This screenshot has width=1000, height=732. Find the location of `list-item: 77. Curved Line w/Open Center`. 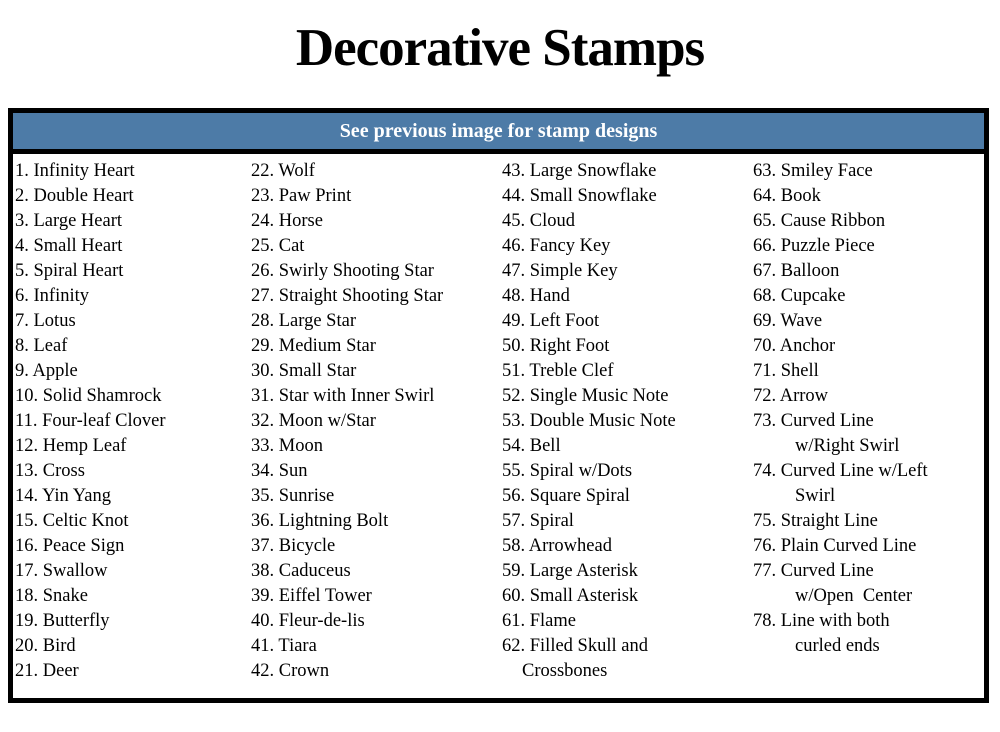

list-item: 77. Curved Line w/Open Center is located at coordinates (833, 583).